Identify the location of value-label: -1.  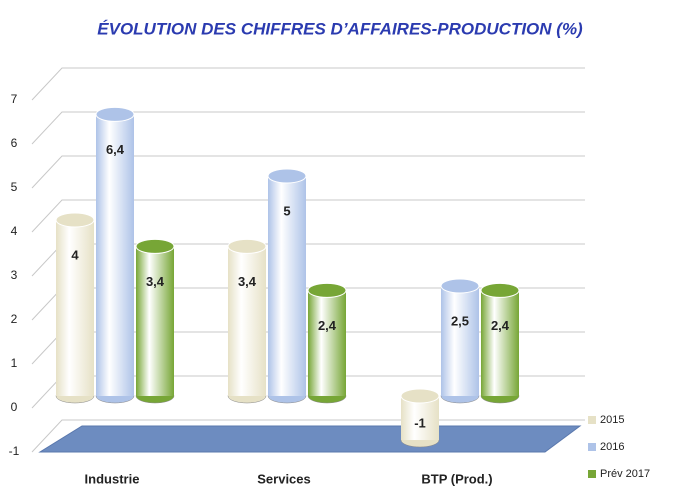
(420, 422).